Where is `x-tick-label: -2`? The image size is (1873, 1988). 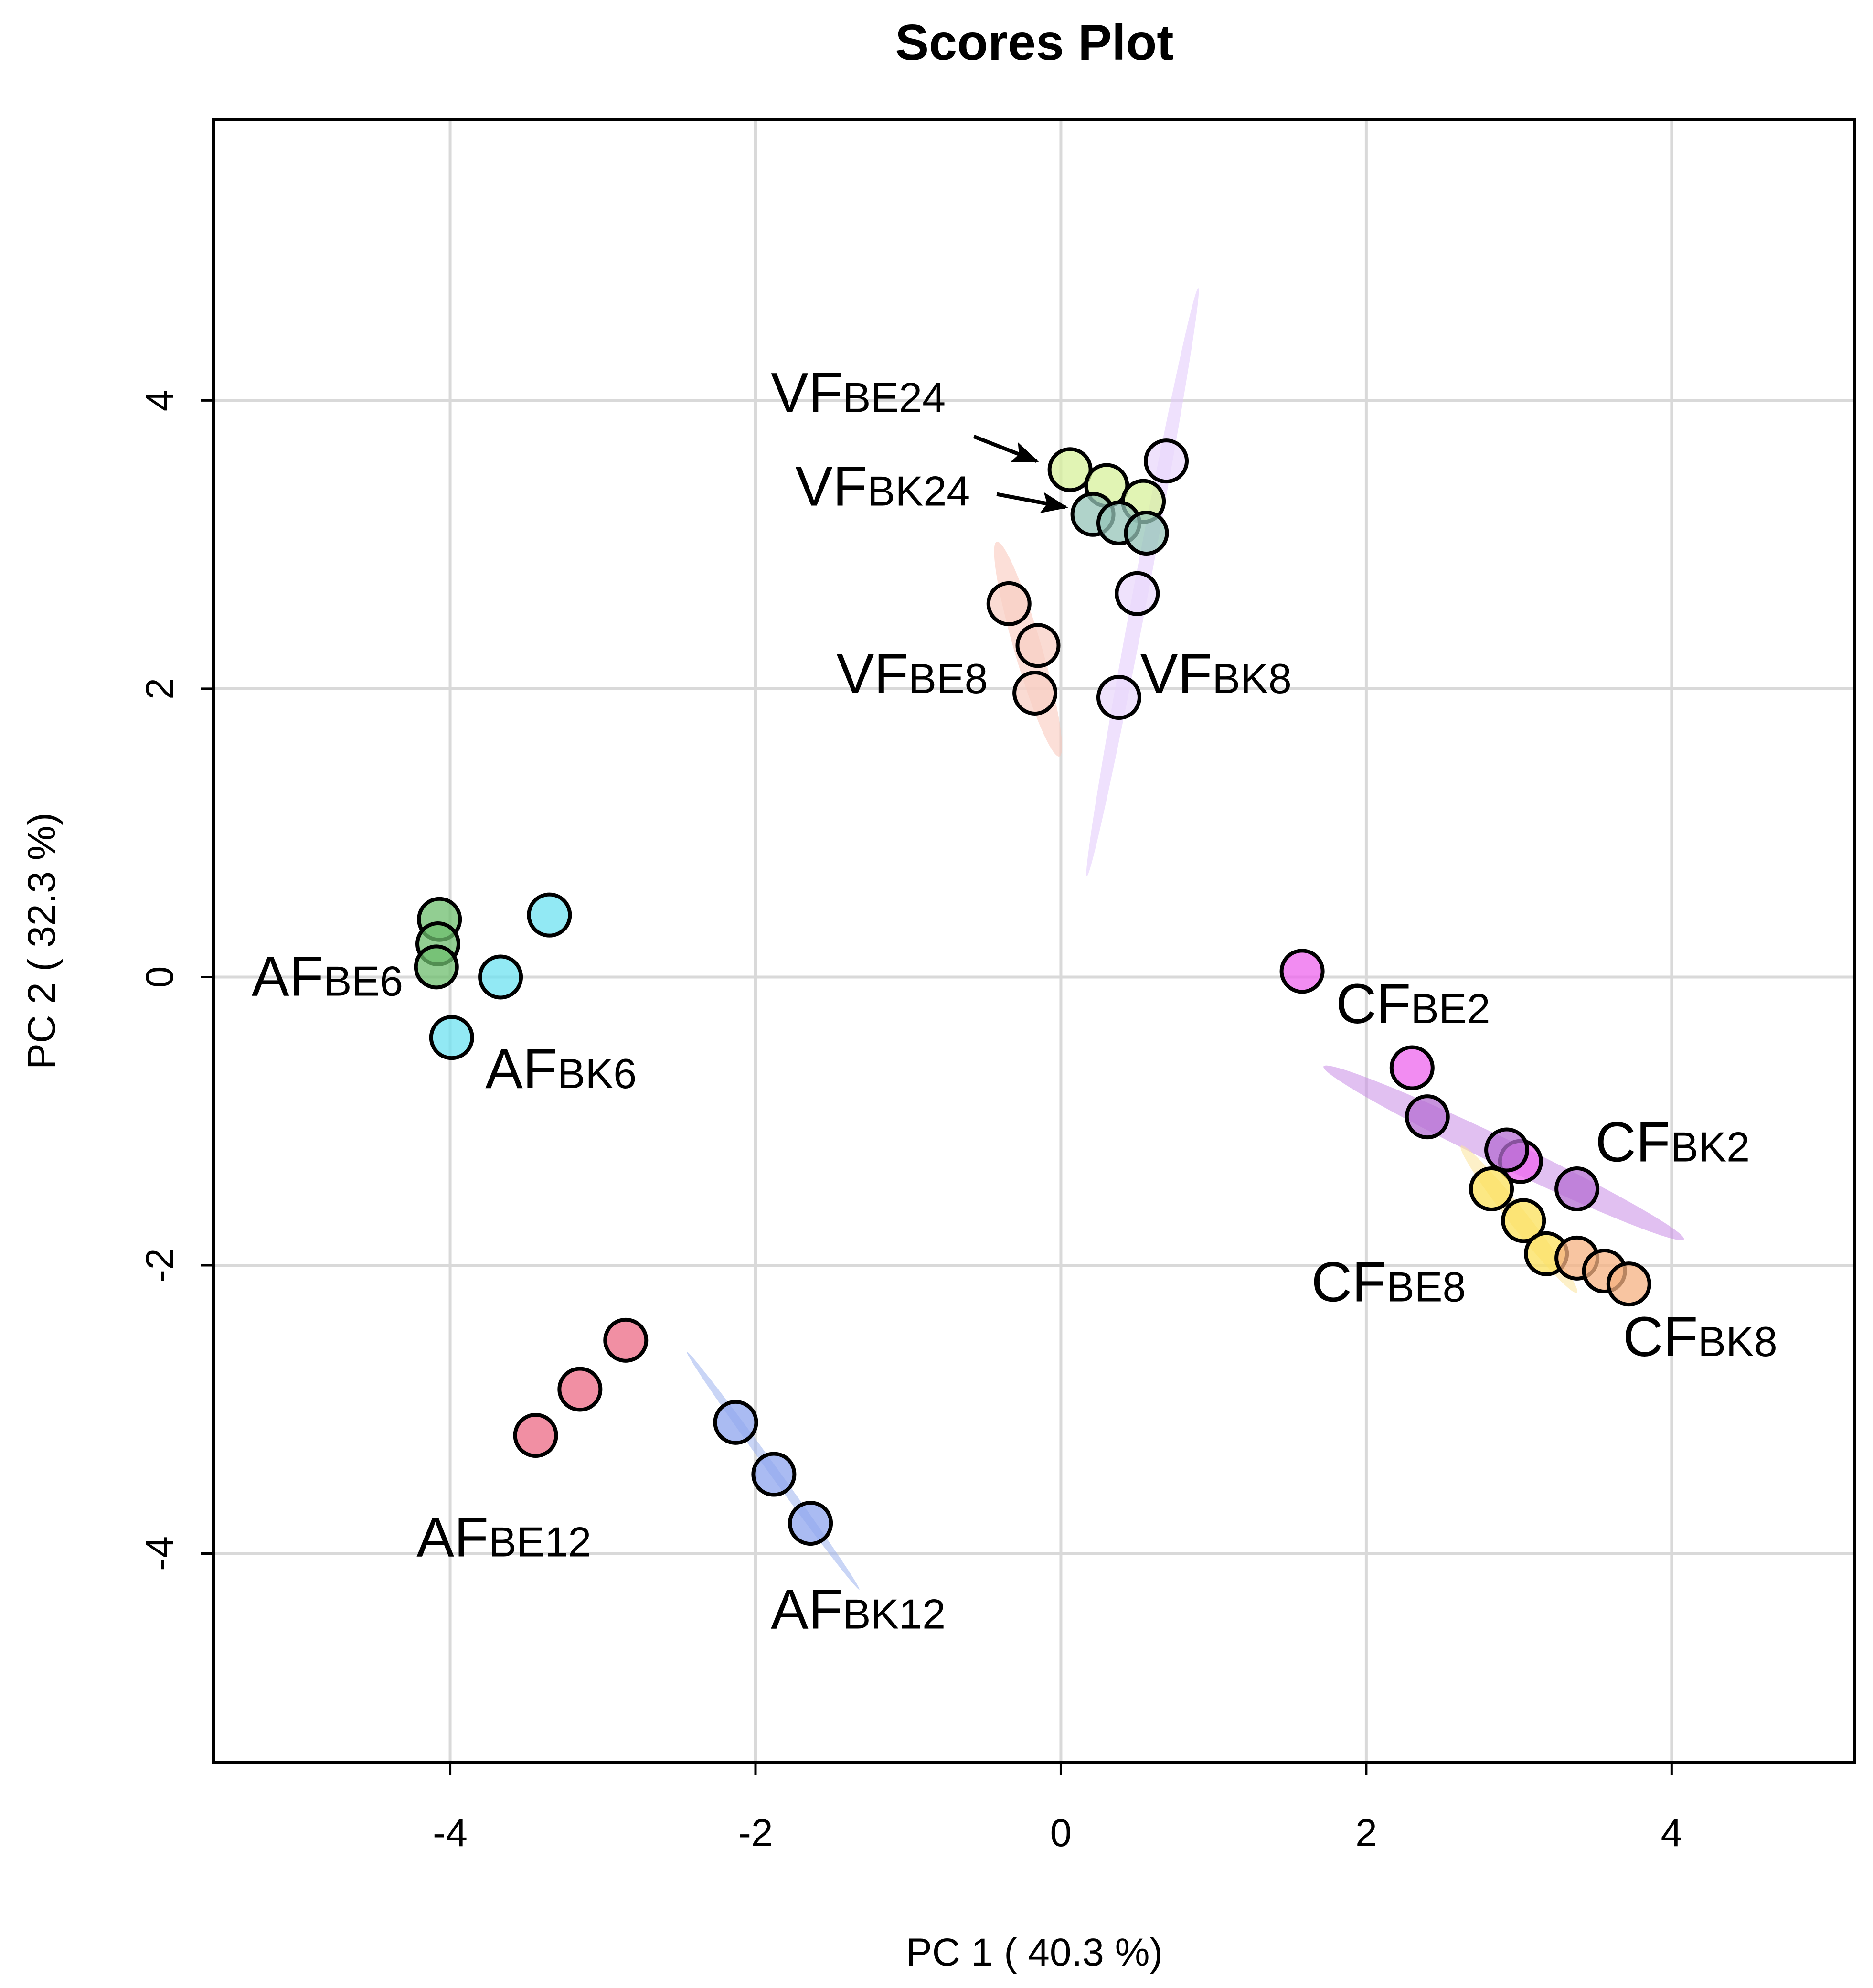
x-tick-label: -2 is located at coordinates (756, 1833).